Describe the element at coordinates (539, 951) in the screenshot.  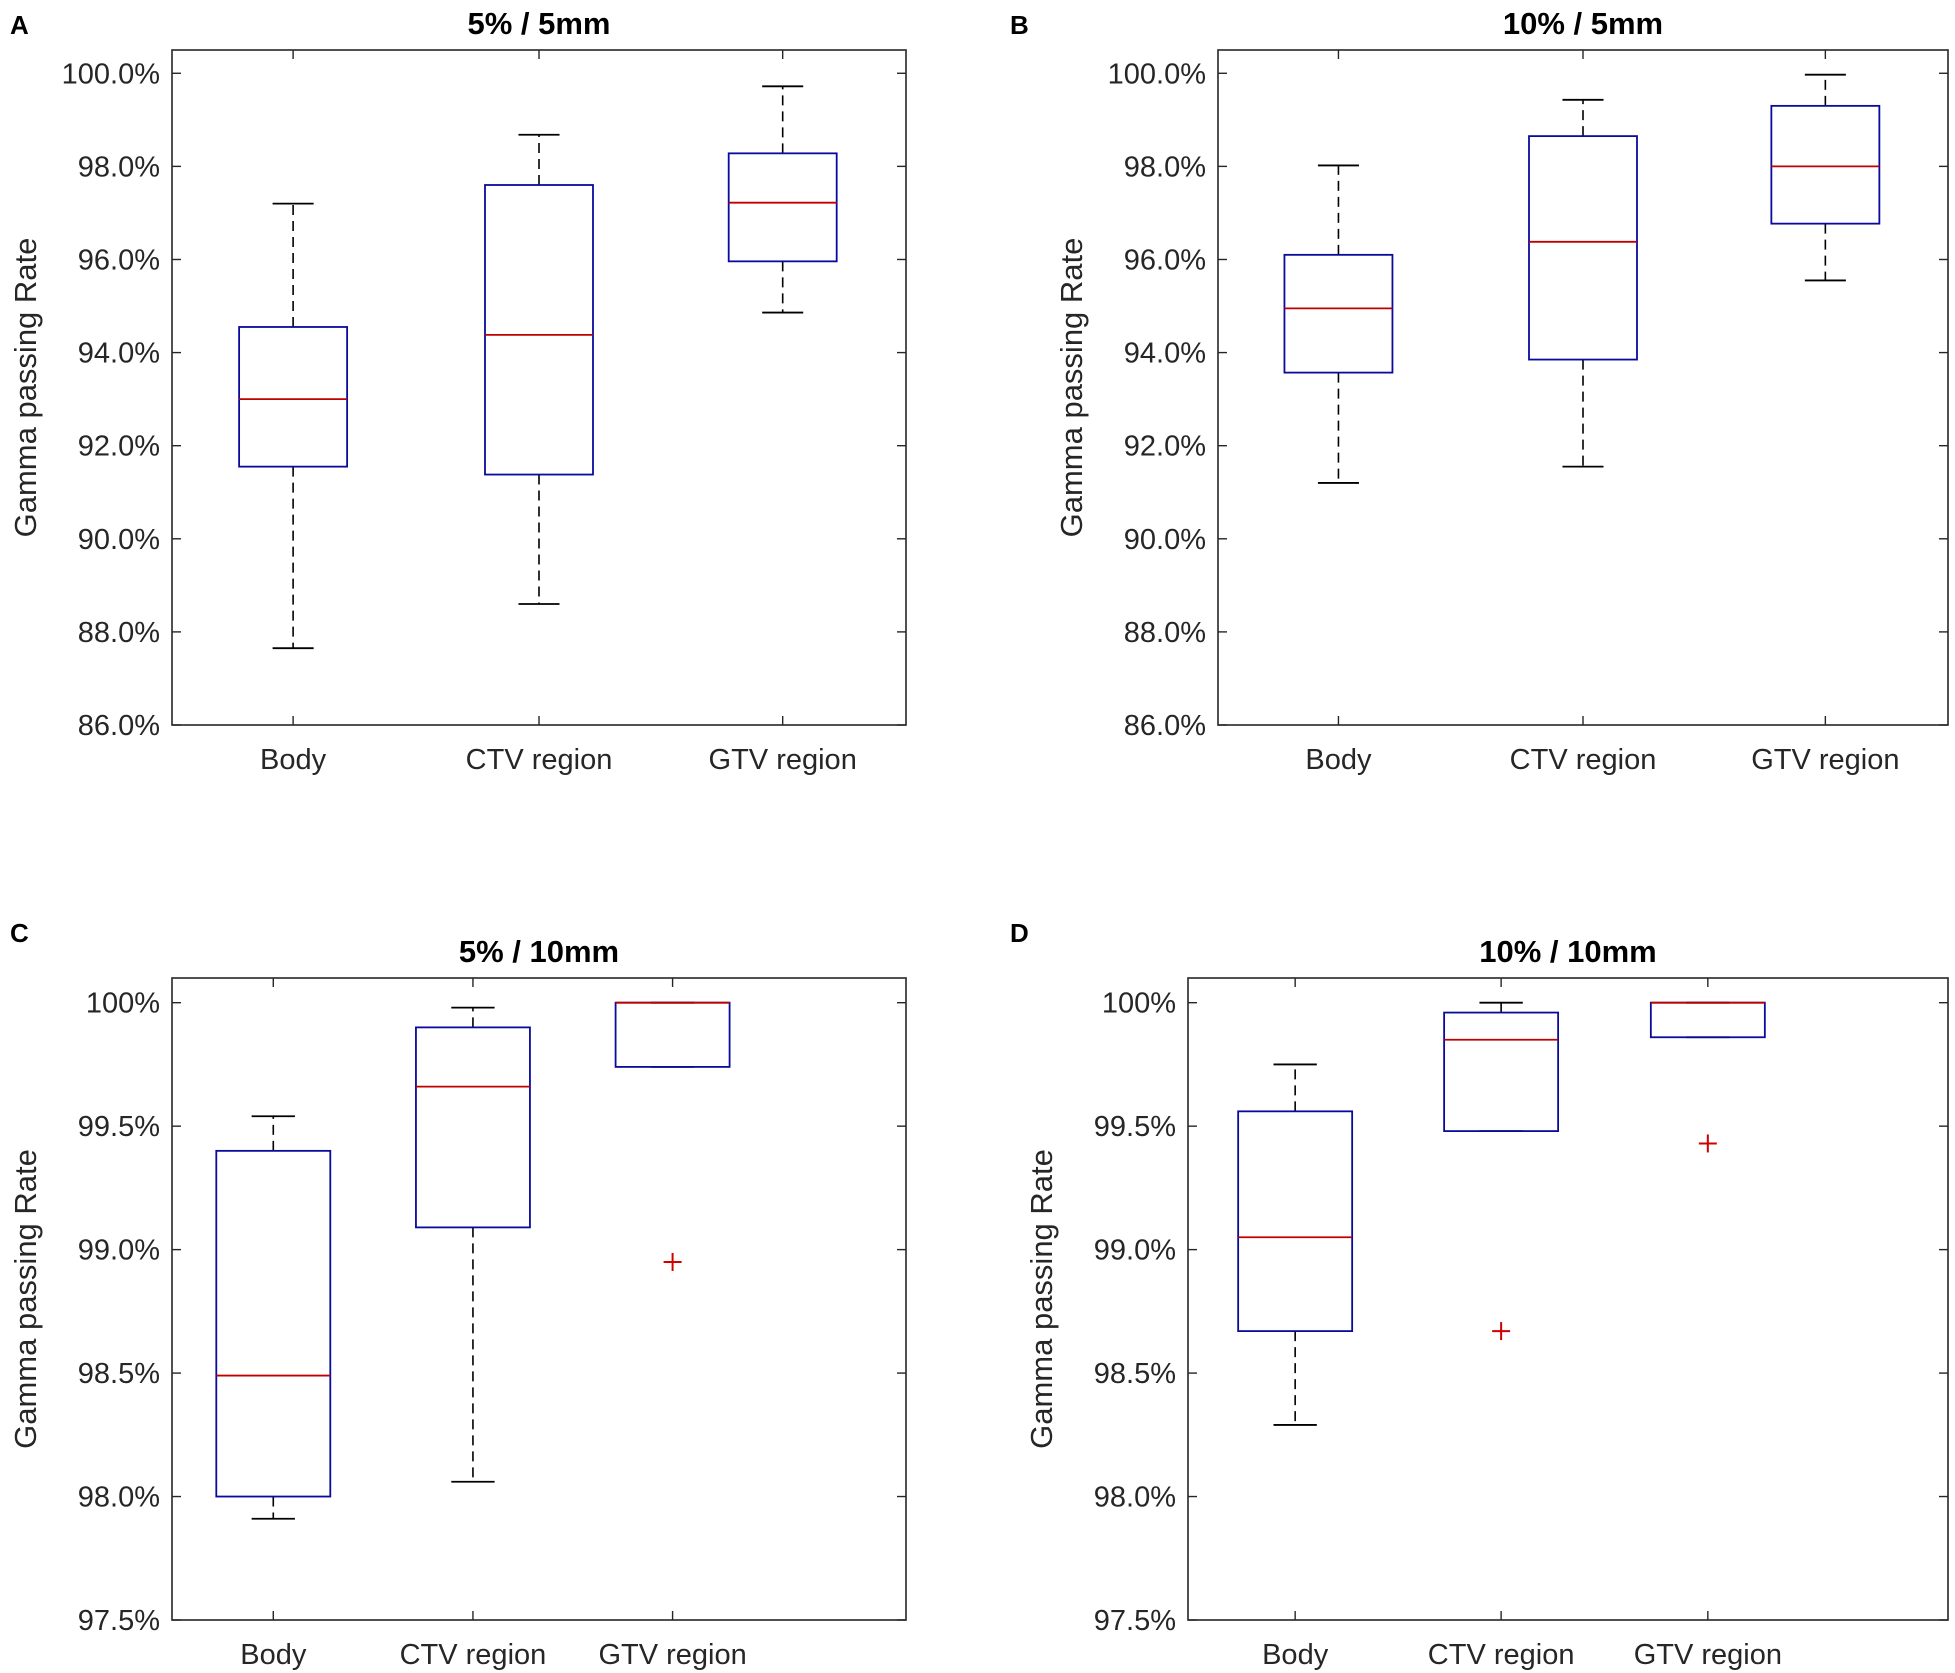
I see `chart-title: 5% / 10mm` at that location.